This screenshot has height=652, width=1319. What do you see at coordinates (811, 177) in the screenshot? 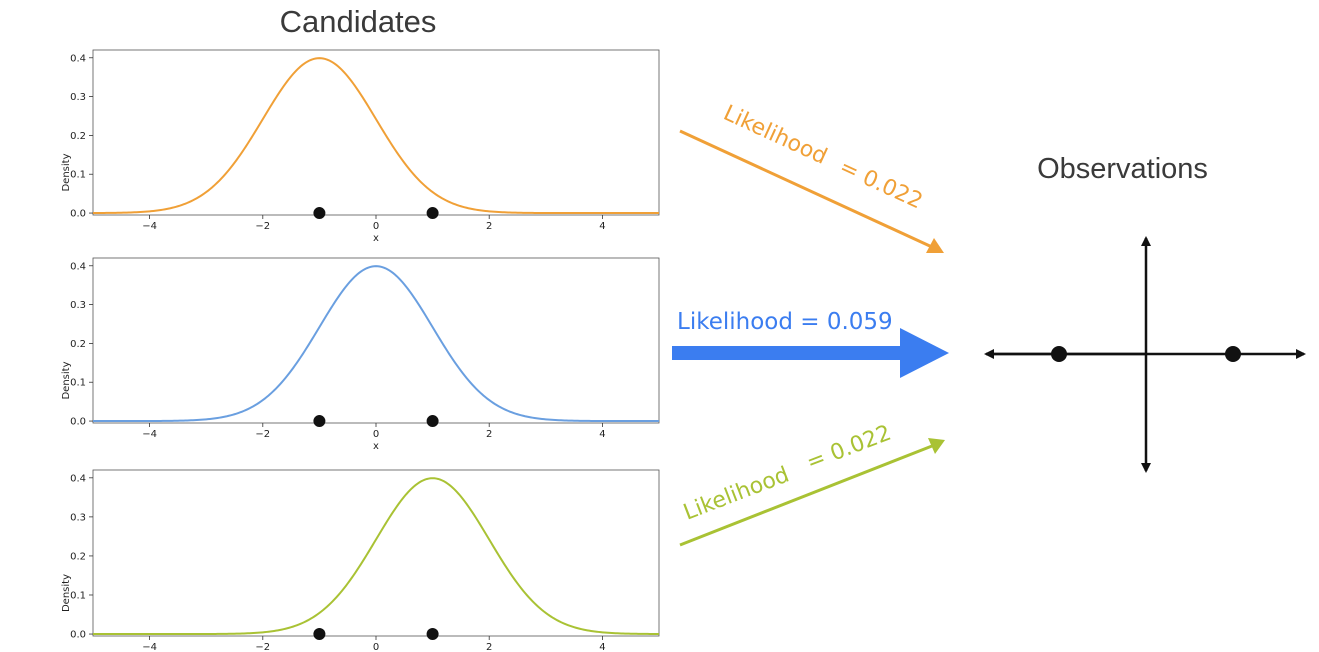
I see `likelihood-arrow-top: Likelihood = 0.022` at bounding box center [811, 177].